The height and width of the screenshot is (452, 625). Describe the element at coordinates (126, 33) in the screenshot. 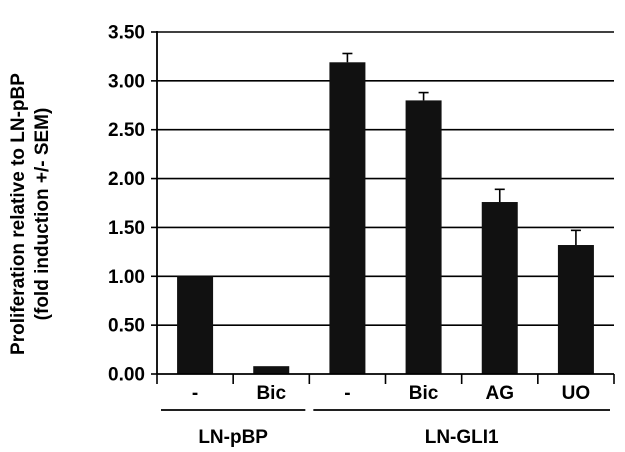

I see `y-tick-label: 3.50` at that location.